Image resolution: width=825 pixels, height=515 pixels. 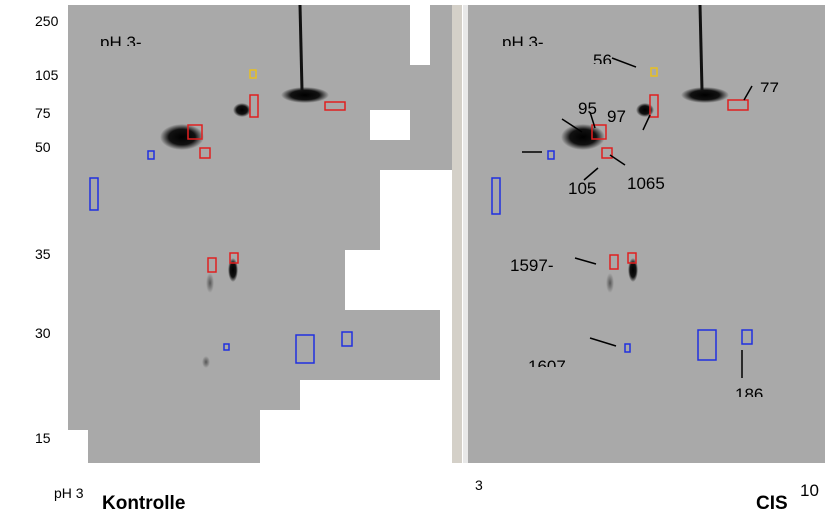 What do you see at coordinates (47, 75) in the screenshot?
I see `mw-label: 105` at bounding box center [47, 75].